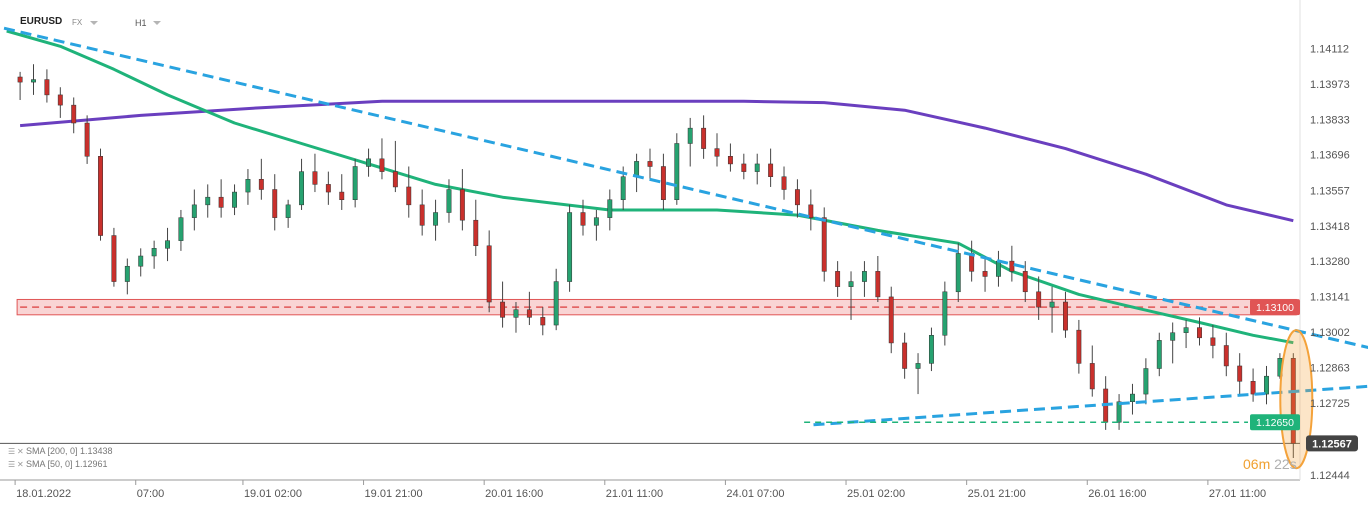  I want to click on price-tick-label: 1.13141, so click(1330, 298).